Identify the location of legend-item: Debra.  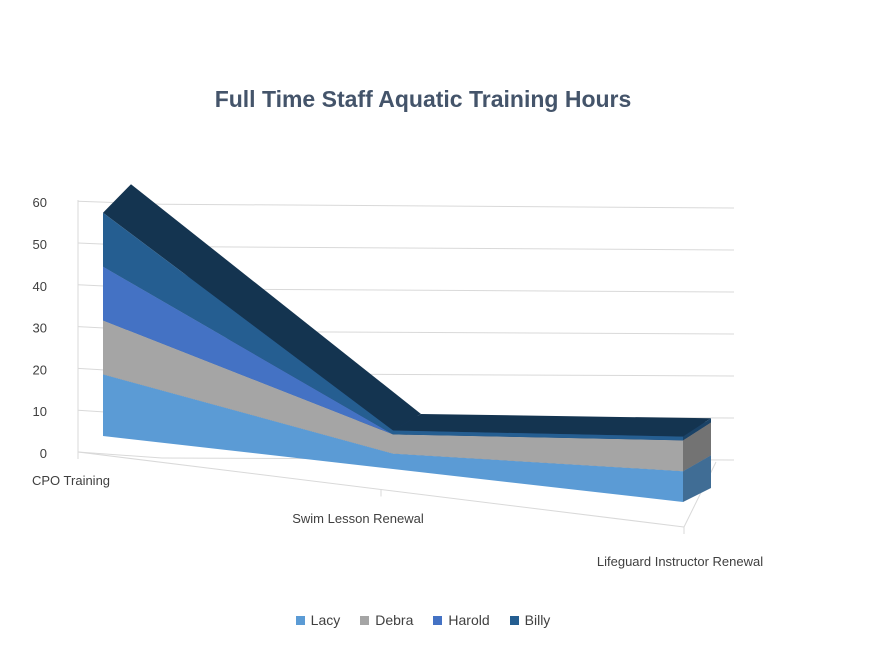
(386, 620).